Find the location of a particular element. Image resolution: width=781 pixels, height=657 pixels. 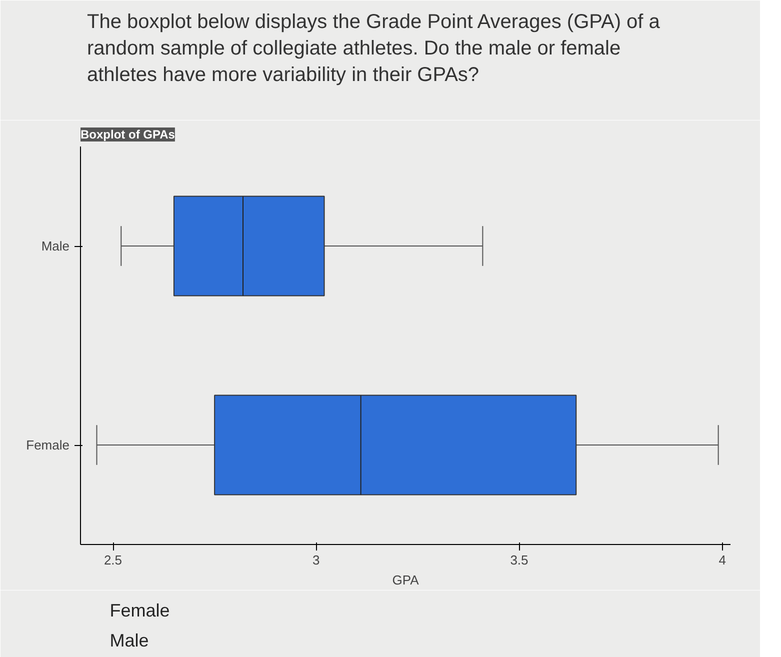

x-axis-title: GPA is located at coordinates (406, 580).